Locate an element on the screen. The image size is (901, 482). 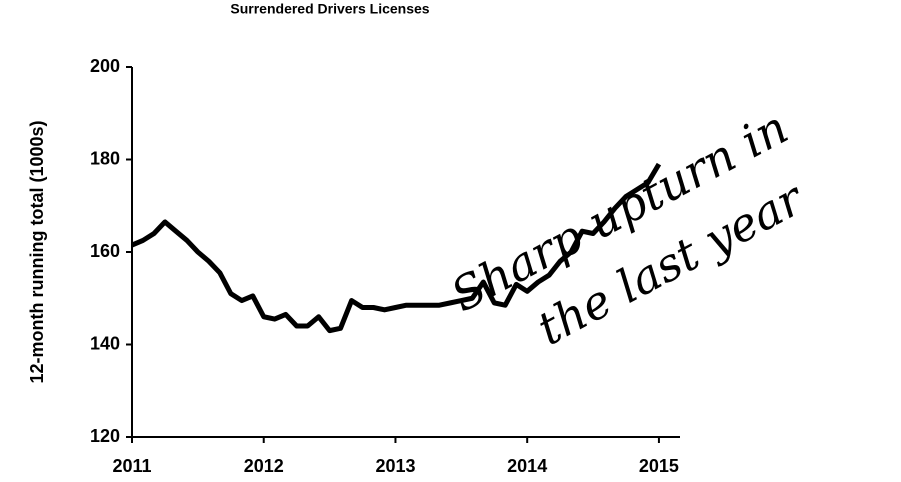
x-tick-label: 2013 is located at coordinates (395, 466).